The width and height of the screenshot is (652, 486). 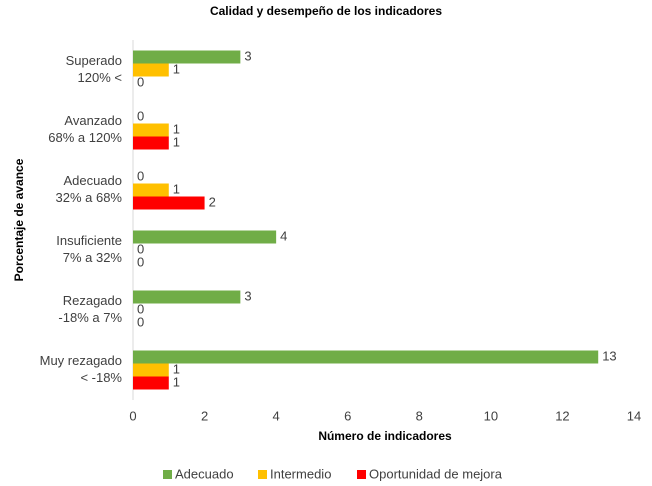 What do you see at coordinates (491, 415) in the screenshot?
I see `x-tick-label: 10` at bounding box center [491, 415].